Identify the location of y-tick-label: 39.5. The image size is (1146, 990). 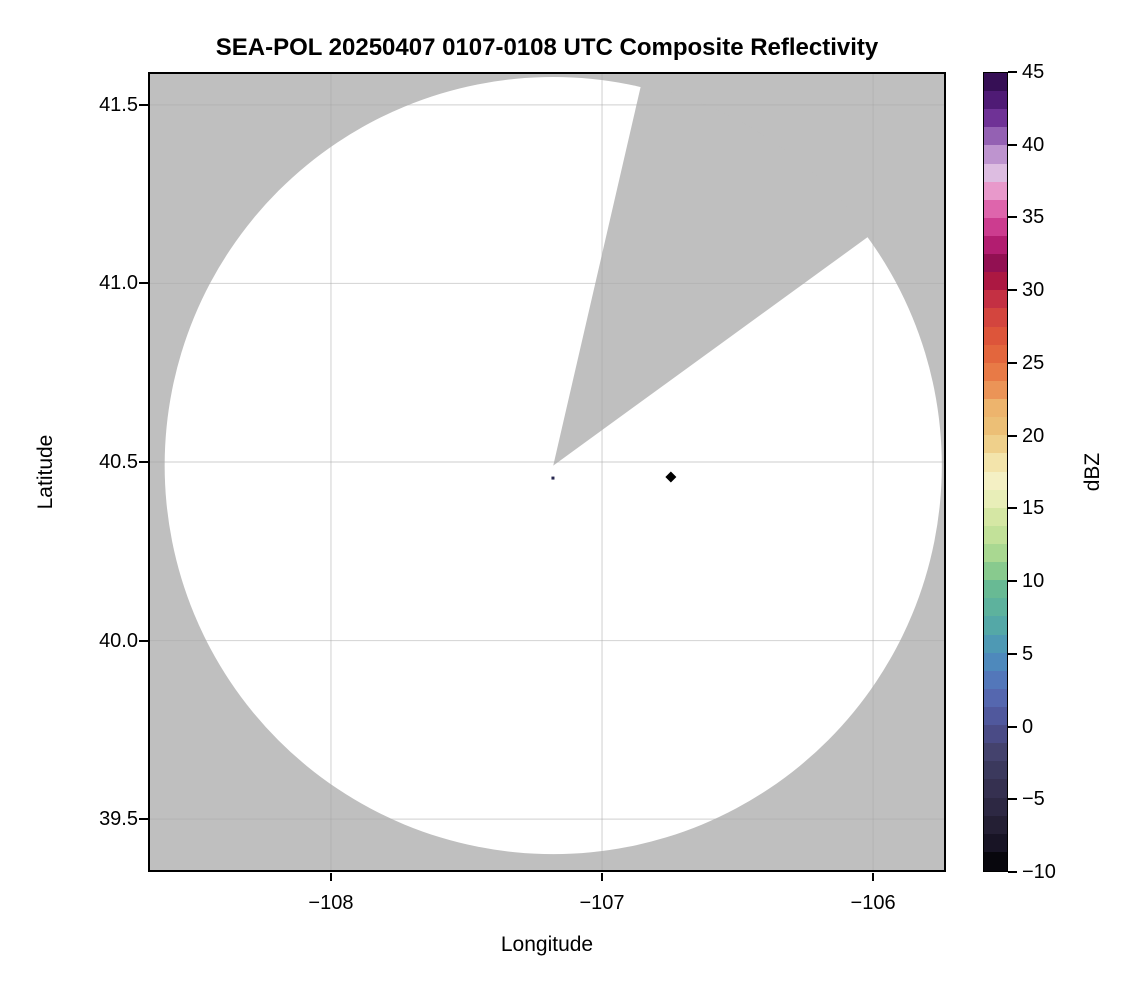
(118, 819).